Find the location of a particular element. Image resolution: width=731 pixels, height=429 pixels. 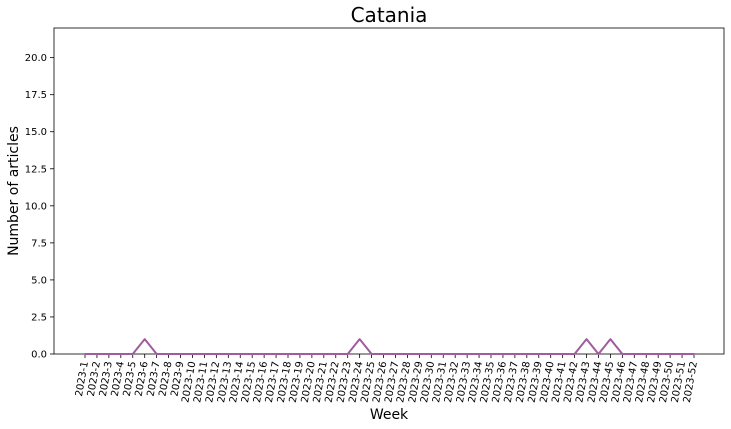

chart-title: Catania is located at coordinates (389, 15).